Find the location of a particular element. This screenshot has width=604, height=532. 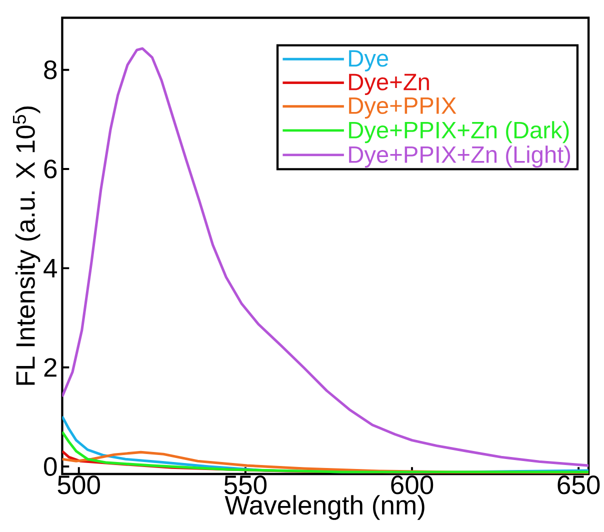

y-tick-label: 4 is located at coordinates (50, 268).